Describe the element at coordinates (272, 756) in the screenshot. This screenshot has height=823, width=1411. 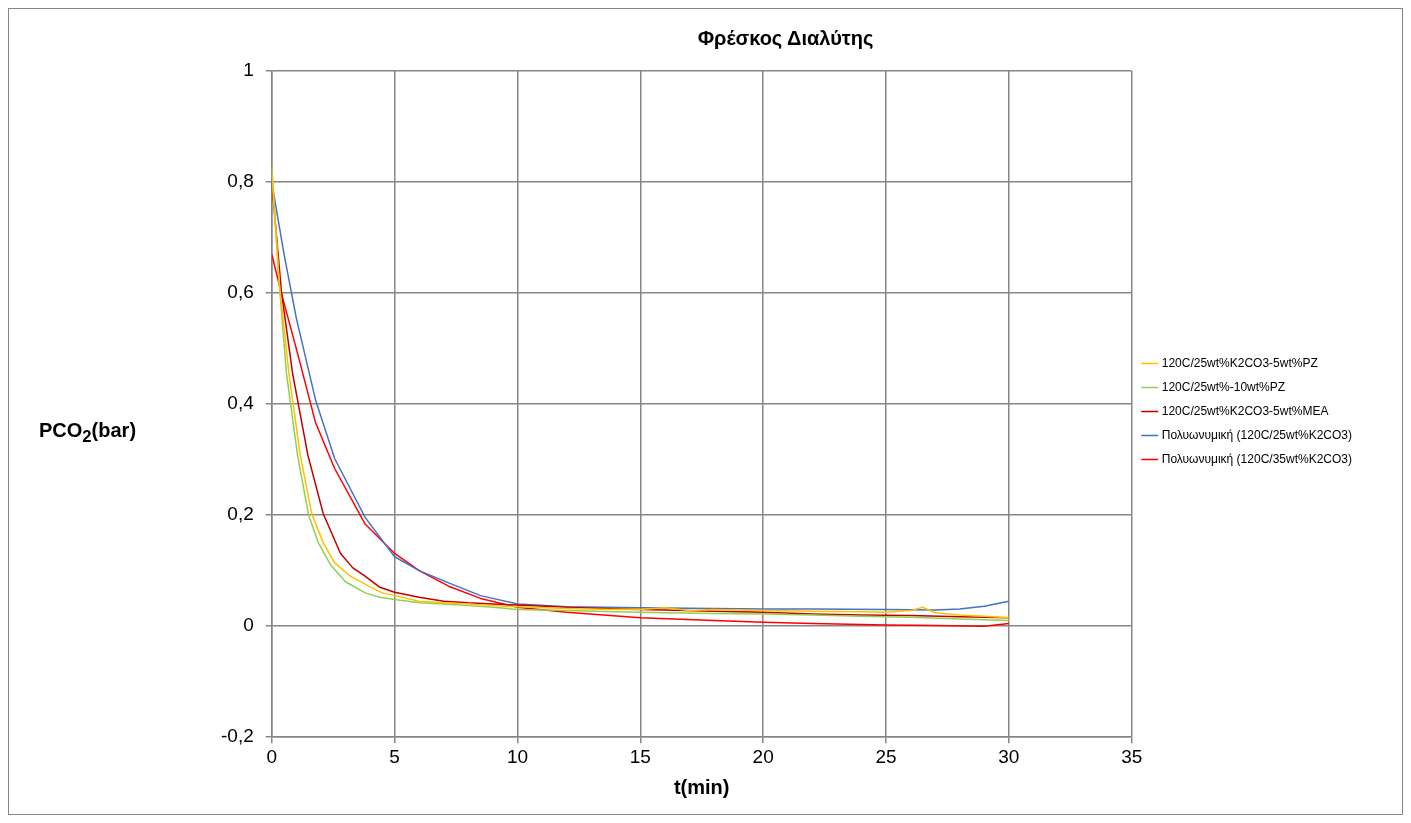
I see `x-tick-label: 0` at that location.